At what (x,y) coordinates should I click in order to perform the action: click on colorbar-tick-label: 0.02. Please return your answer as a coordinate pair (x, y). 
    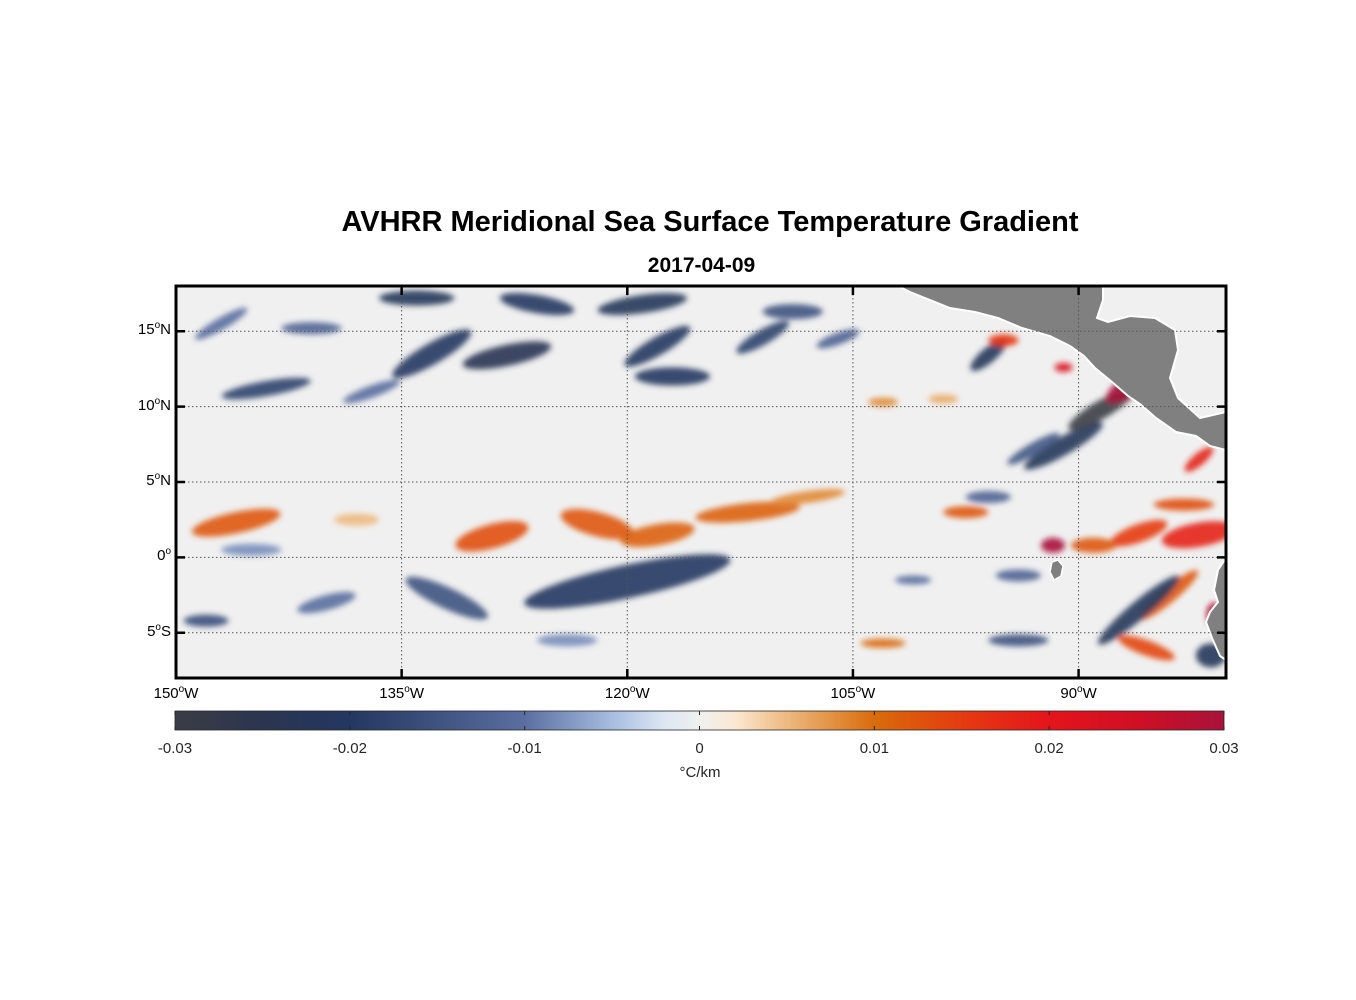
    Looking at the image, I should click on (1049, 748).